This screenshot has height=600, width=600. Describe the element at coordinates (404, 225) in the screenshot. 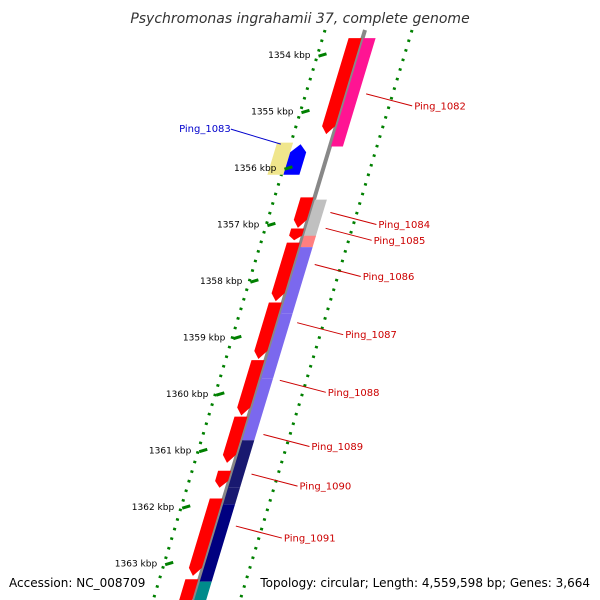

I see `gene-label: Ping_1084` at that location.